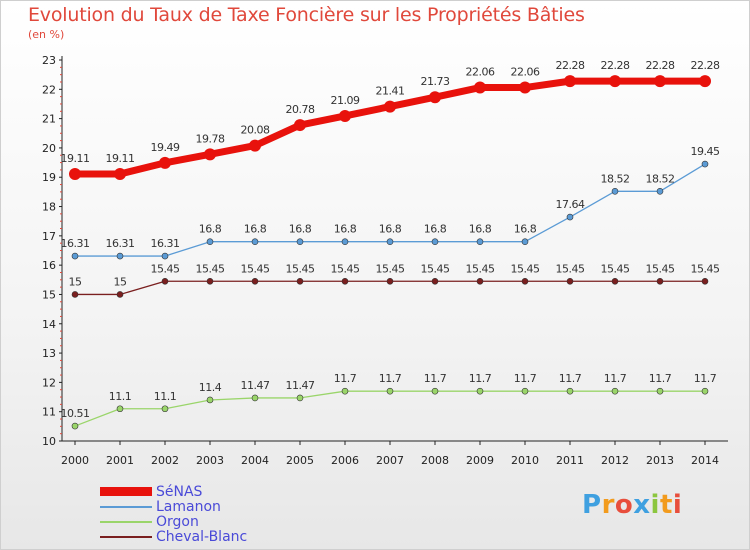 This screenshot has width=750, height=550. I want to click on x-tick-label: 2008, so click(435, 460).